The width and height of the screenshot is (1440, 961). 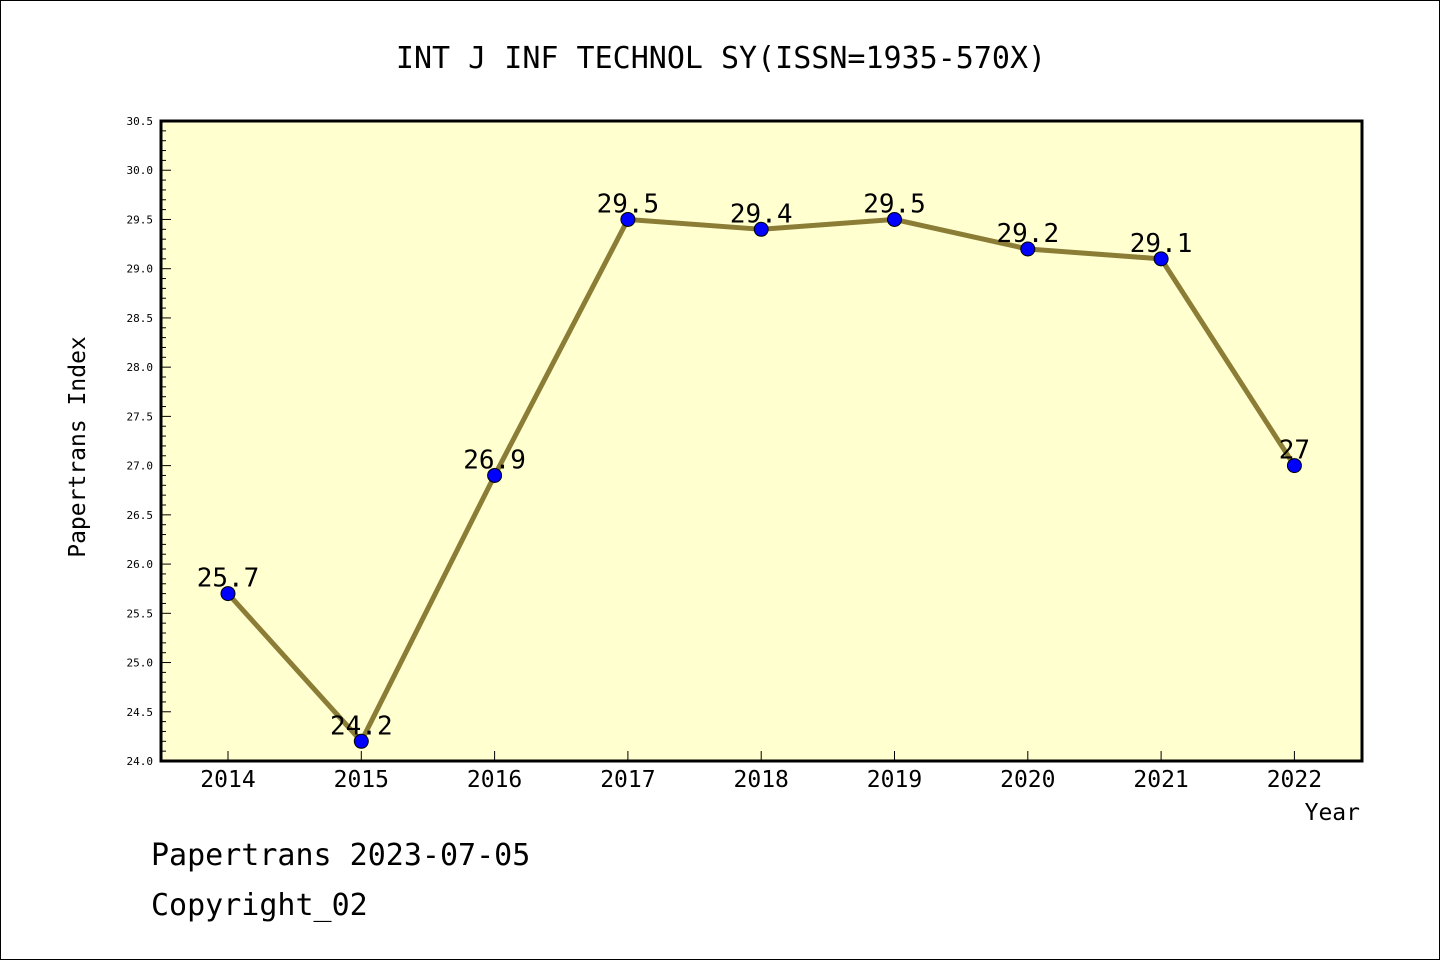 I want to click on y-tick-label: 30.0, so click(x=140, y=170).